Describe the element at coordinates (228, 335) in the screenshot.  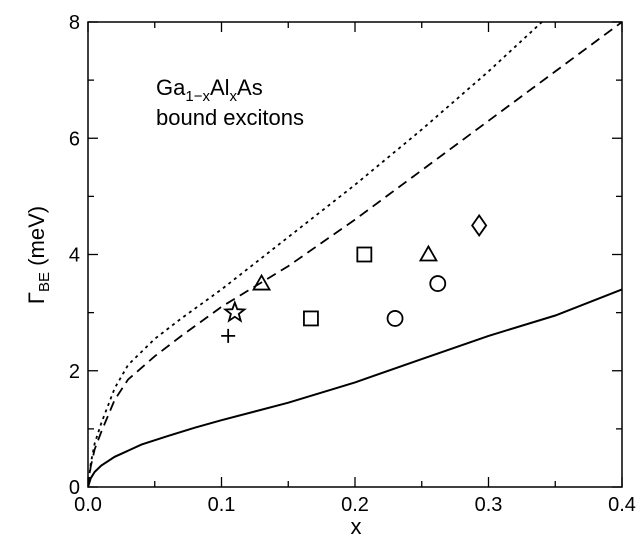
I see `plus-marker` at that location.